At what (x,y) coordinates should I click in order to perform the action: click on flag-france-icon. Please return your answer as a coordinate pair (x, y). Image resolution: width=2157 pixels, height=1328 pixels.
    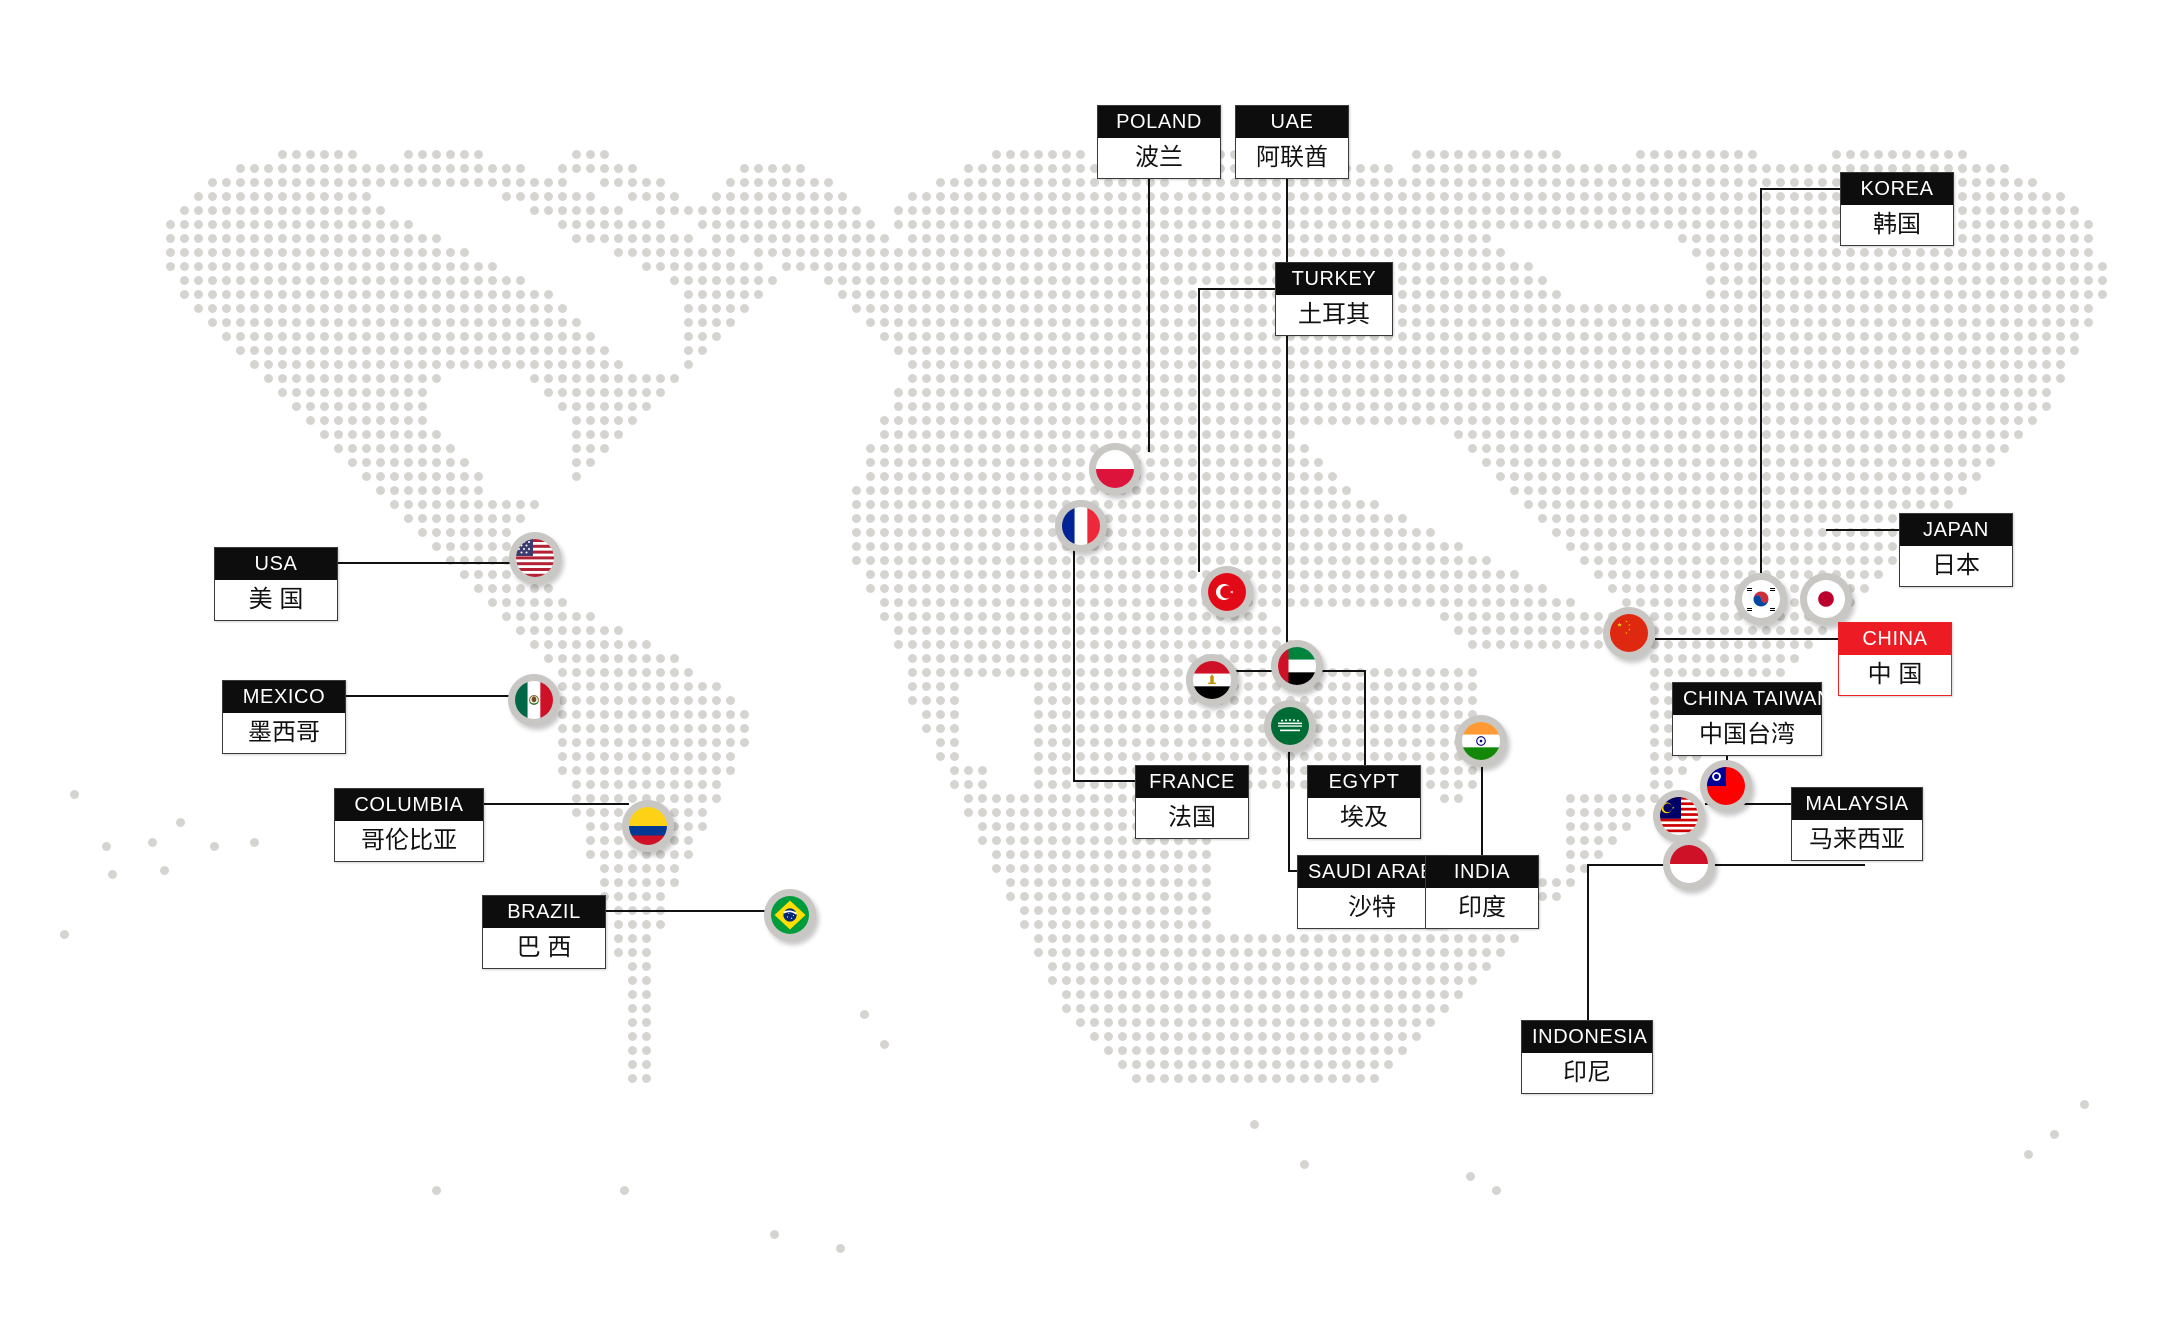
    Looking at the image, I should click on (1081, 526).